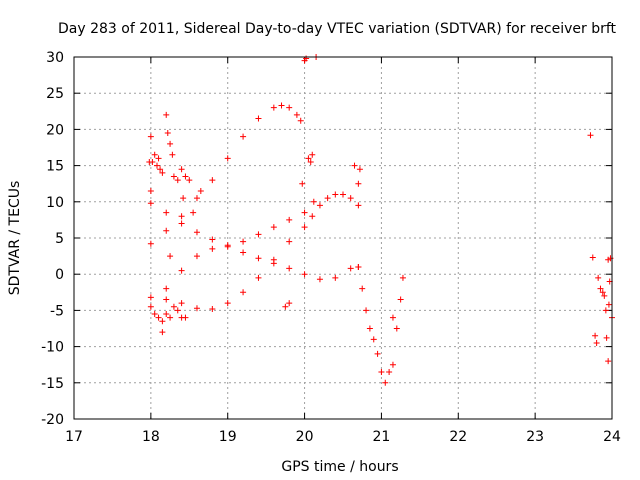 This screenshot has width=640, height=480. What do you see at coordinates (601, 248) in the screenshot?
I see `series-scatter-late` at bounding box center [601, 248].